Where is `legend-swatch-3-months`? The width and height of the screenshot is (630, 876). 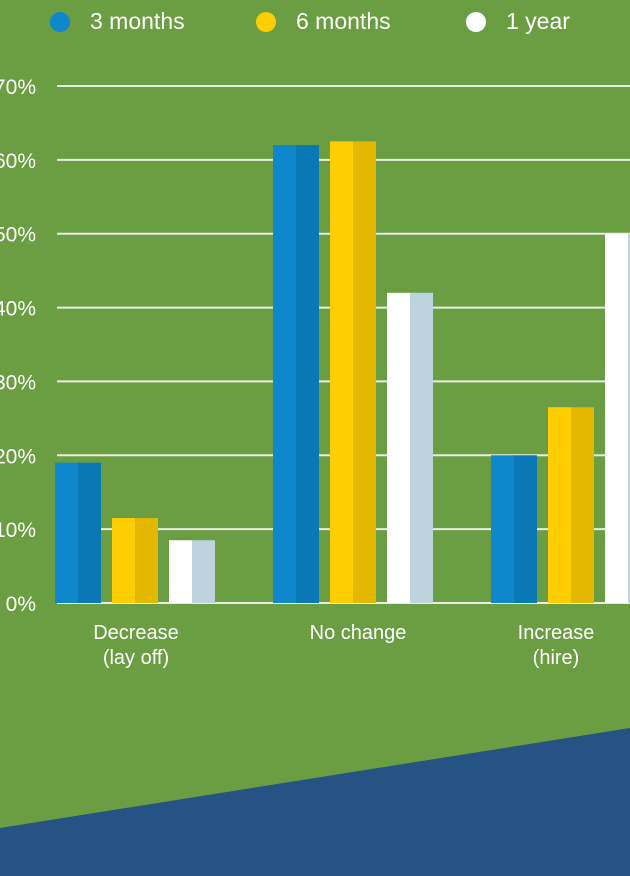
legend-swatch-3-months is located at coordinates (60, 21).